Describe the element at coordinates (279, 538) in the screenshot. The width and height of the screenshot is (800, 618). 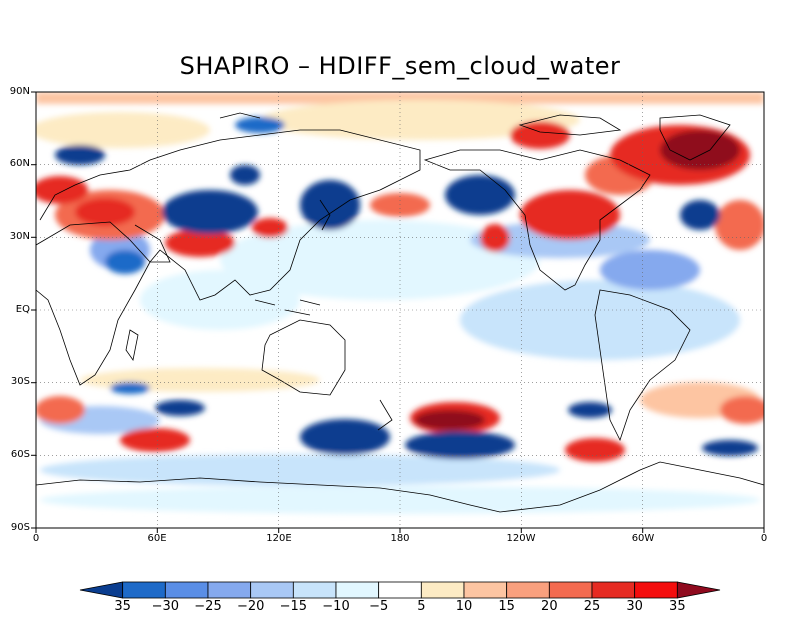
I see `lon-label-120e: 120E` at that location.